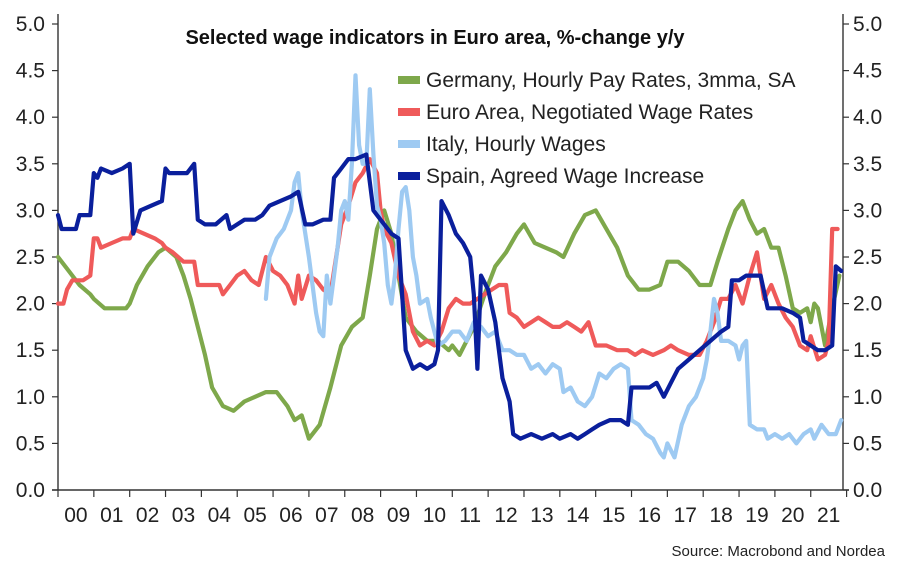 This screenshot has height=576, width=903. What do you see at coordinates (867, 443) in the screenshot?
I see `y-tick-label-right: 0.5` at bounding box center [867, 443].